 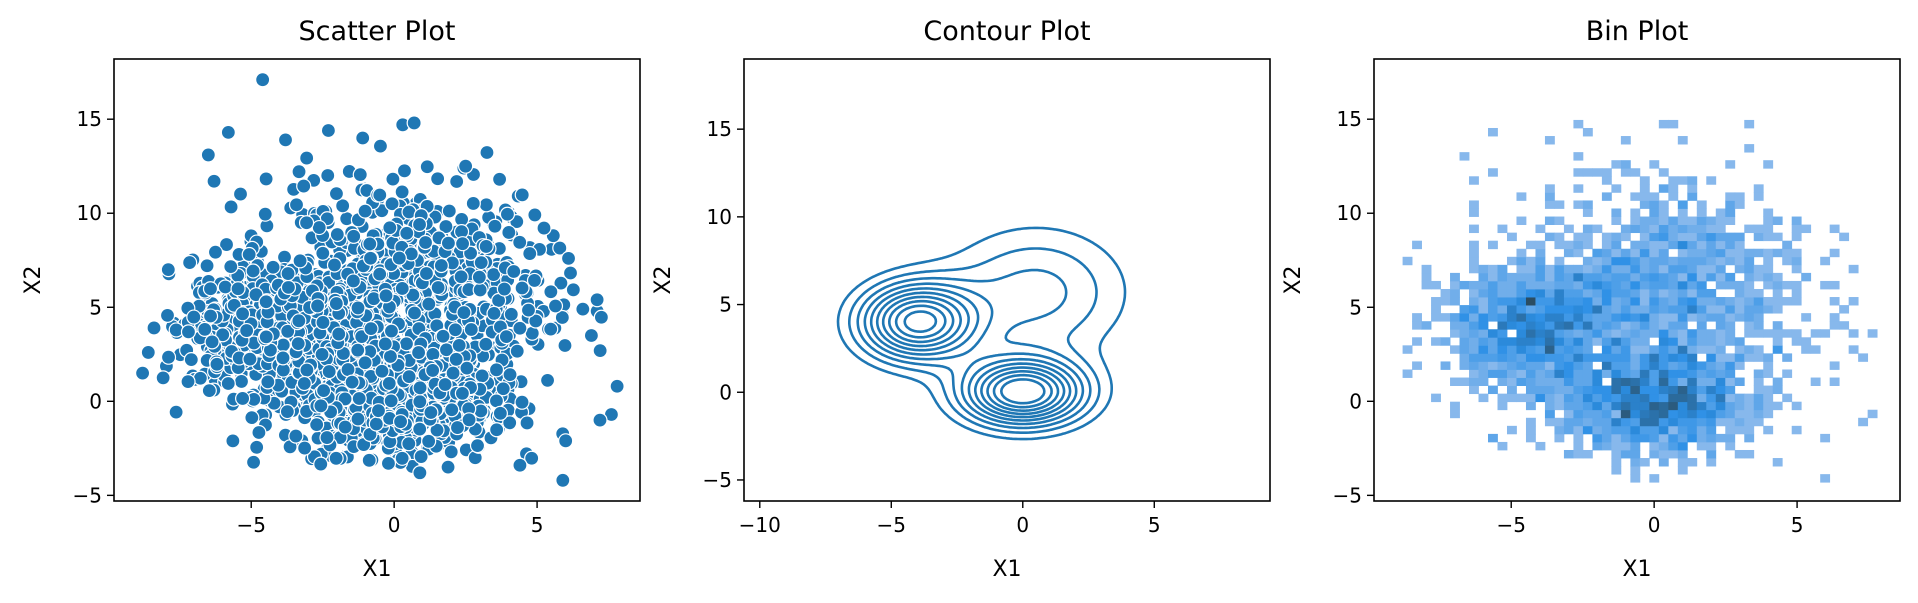 I want to click on scatter-plot-title: Scatter Plot, so click(x=377, y=31).